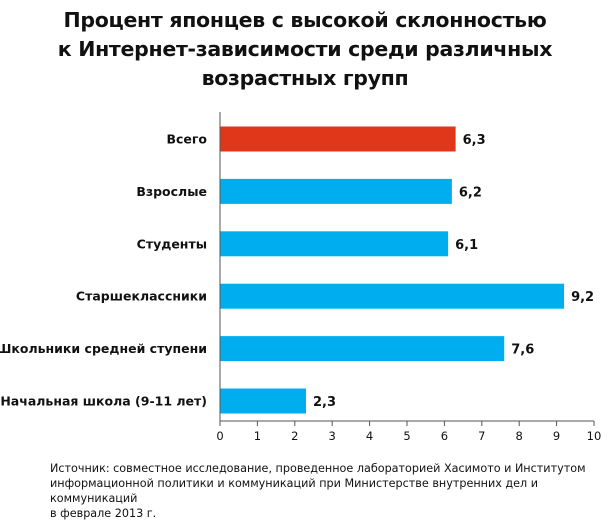 The height and width of the screenshot is (521, 610). What do you see at coordinates (369, 436) in the screenshot?
I see `x-tick-label: 4` at bounding box center [369, 436].